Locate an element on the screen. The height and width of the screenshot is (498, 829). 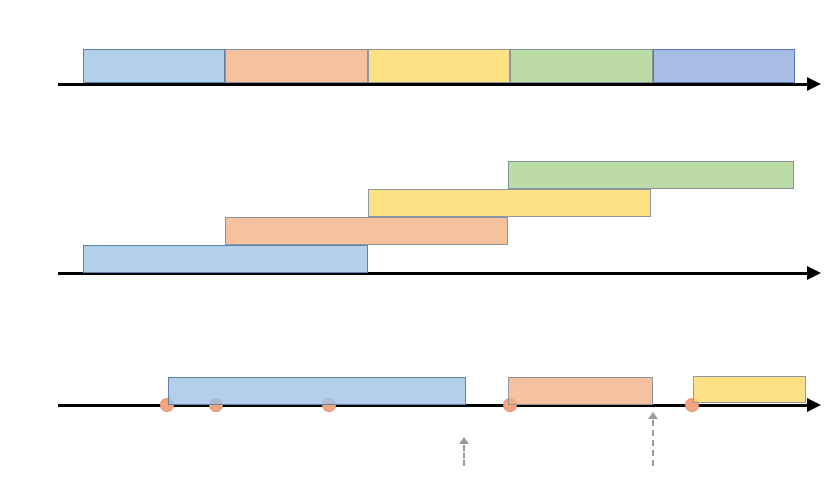
window-box-session-w2 is located at coordinates (580, 391).